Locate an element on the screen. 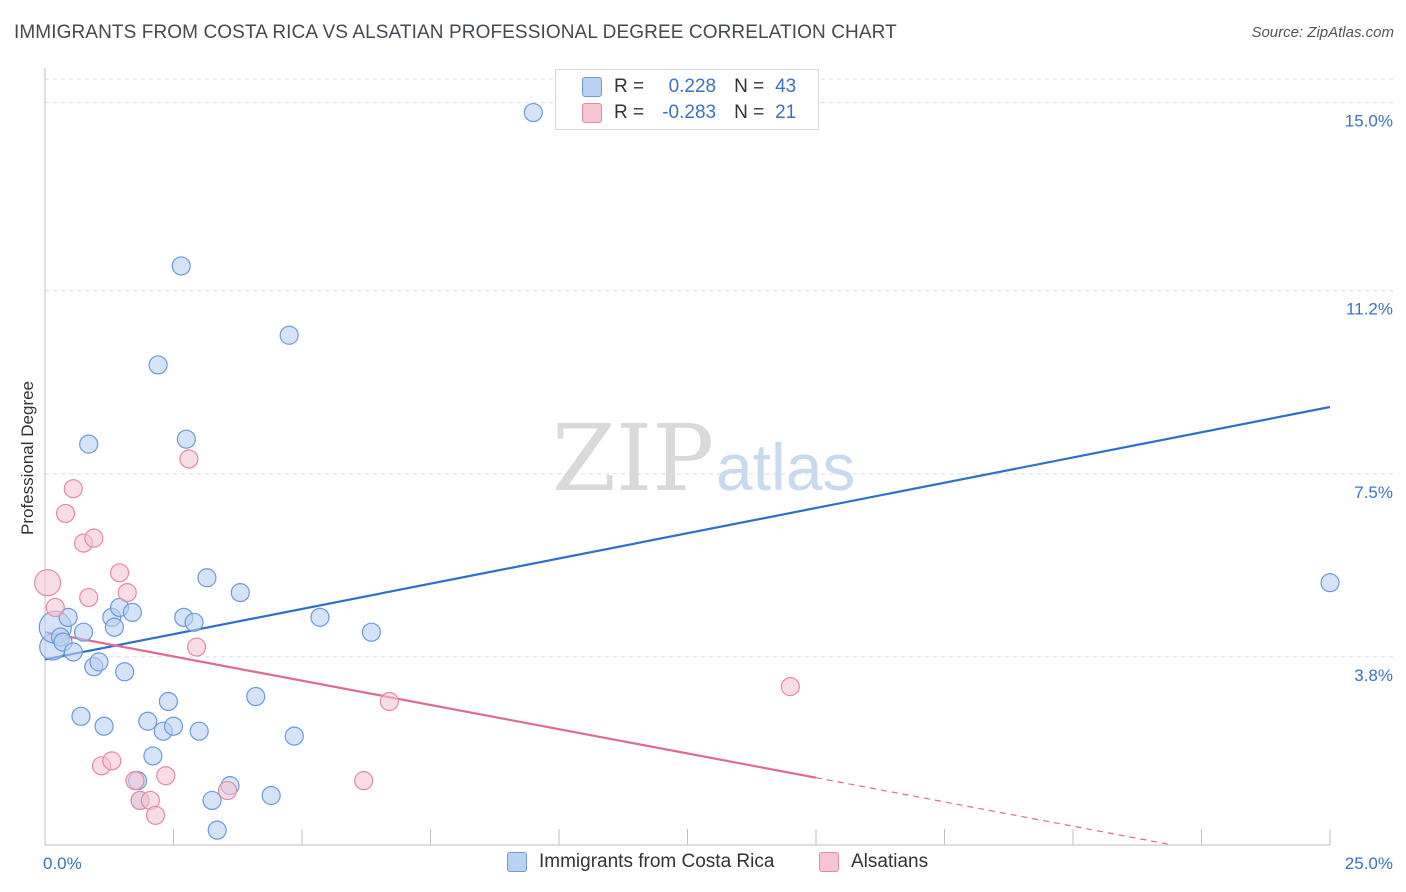  legend-label-alsatians: Alsatians is located at coordinates (890, 861).